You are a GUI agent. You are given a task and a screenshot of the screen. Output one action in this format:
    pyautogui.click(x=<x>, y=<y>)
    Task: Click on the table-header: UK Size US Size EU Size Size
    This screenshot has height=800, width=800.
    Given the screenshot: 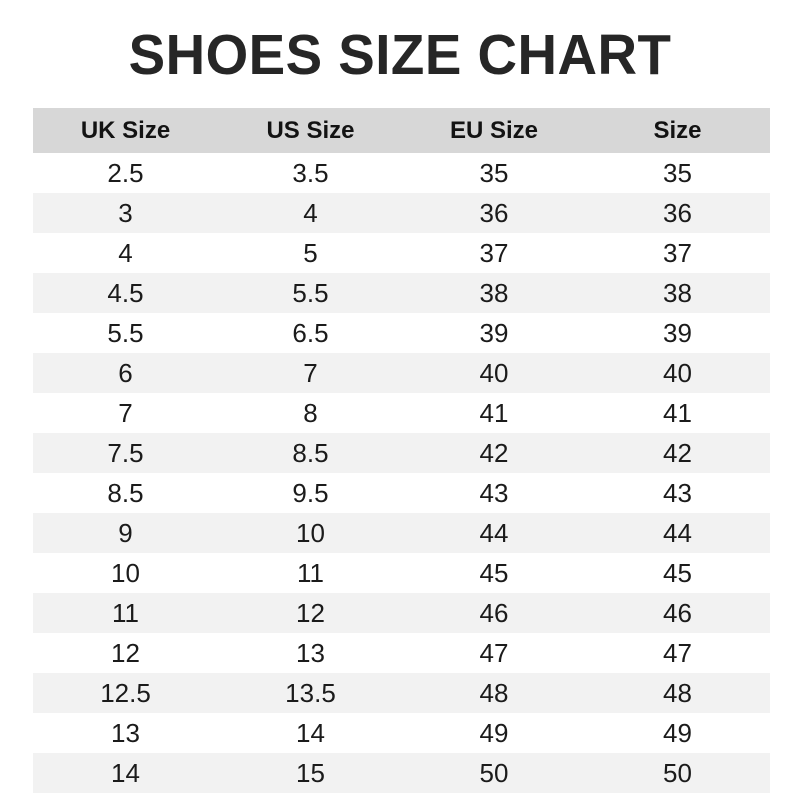 What is the action you would take?
    pyautogui.click(x=401, y=130)
    